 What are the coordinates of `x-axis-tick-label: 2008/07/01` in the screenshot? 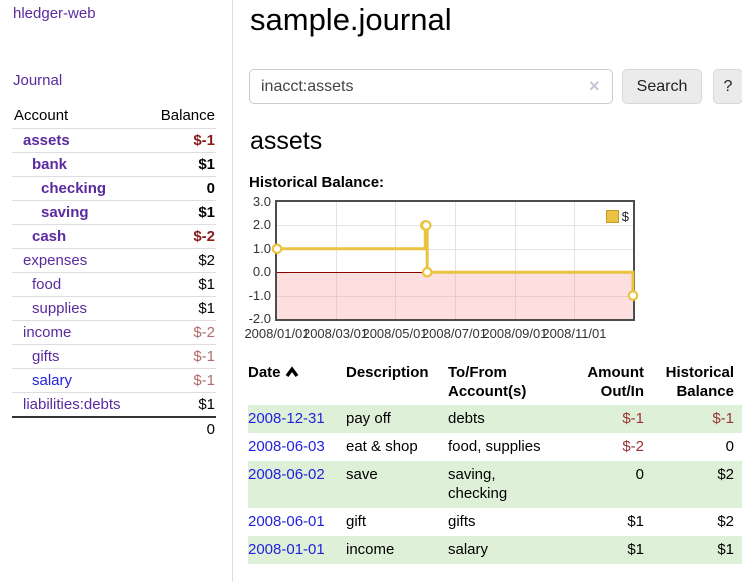 It's located at (454, 333).